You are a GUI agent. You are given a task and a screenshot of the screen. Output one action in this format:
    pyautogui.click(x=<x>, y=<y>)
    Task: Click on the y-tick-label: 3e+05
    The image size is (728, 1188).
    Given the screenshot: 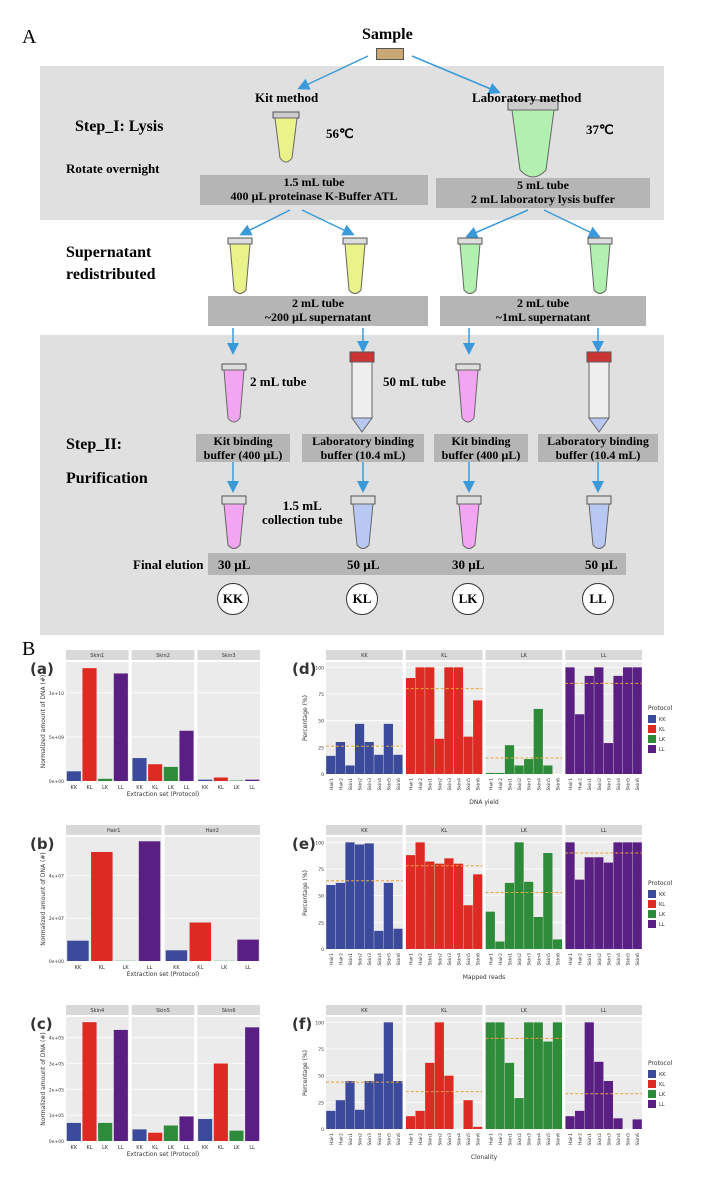 What is the action you would take?
    pyautogui.click(x=56, y=1065)
    